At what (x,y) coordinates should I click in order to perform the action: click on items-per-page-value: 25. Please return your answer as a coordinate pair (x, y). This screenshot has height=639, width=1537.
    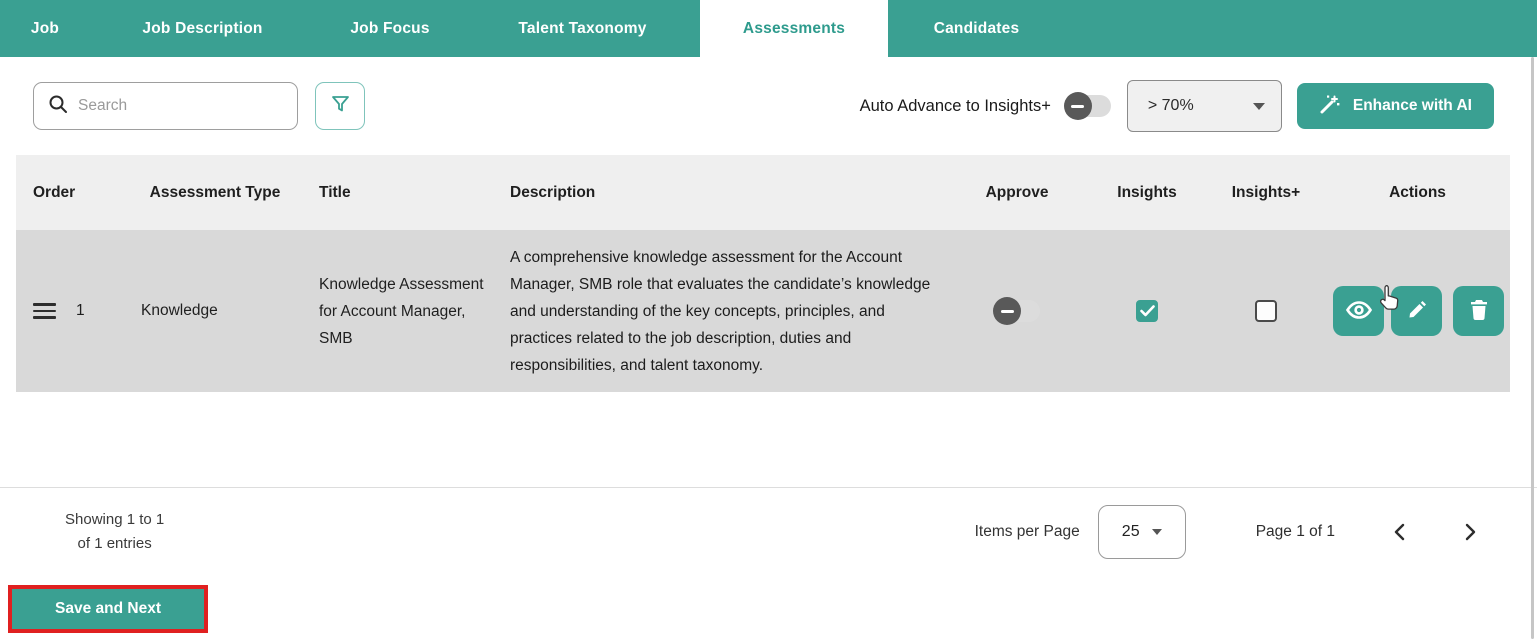
    Looking at the image, I should click on (1130, 531).